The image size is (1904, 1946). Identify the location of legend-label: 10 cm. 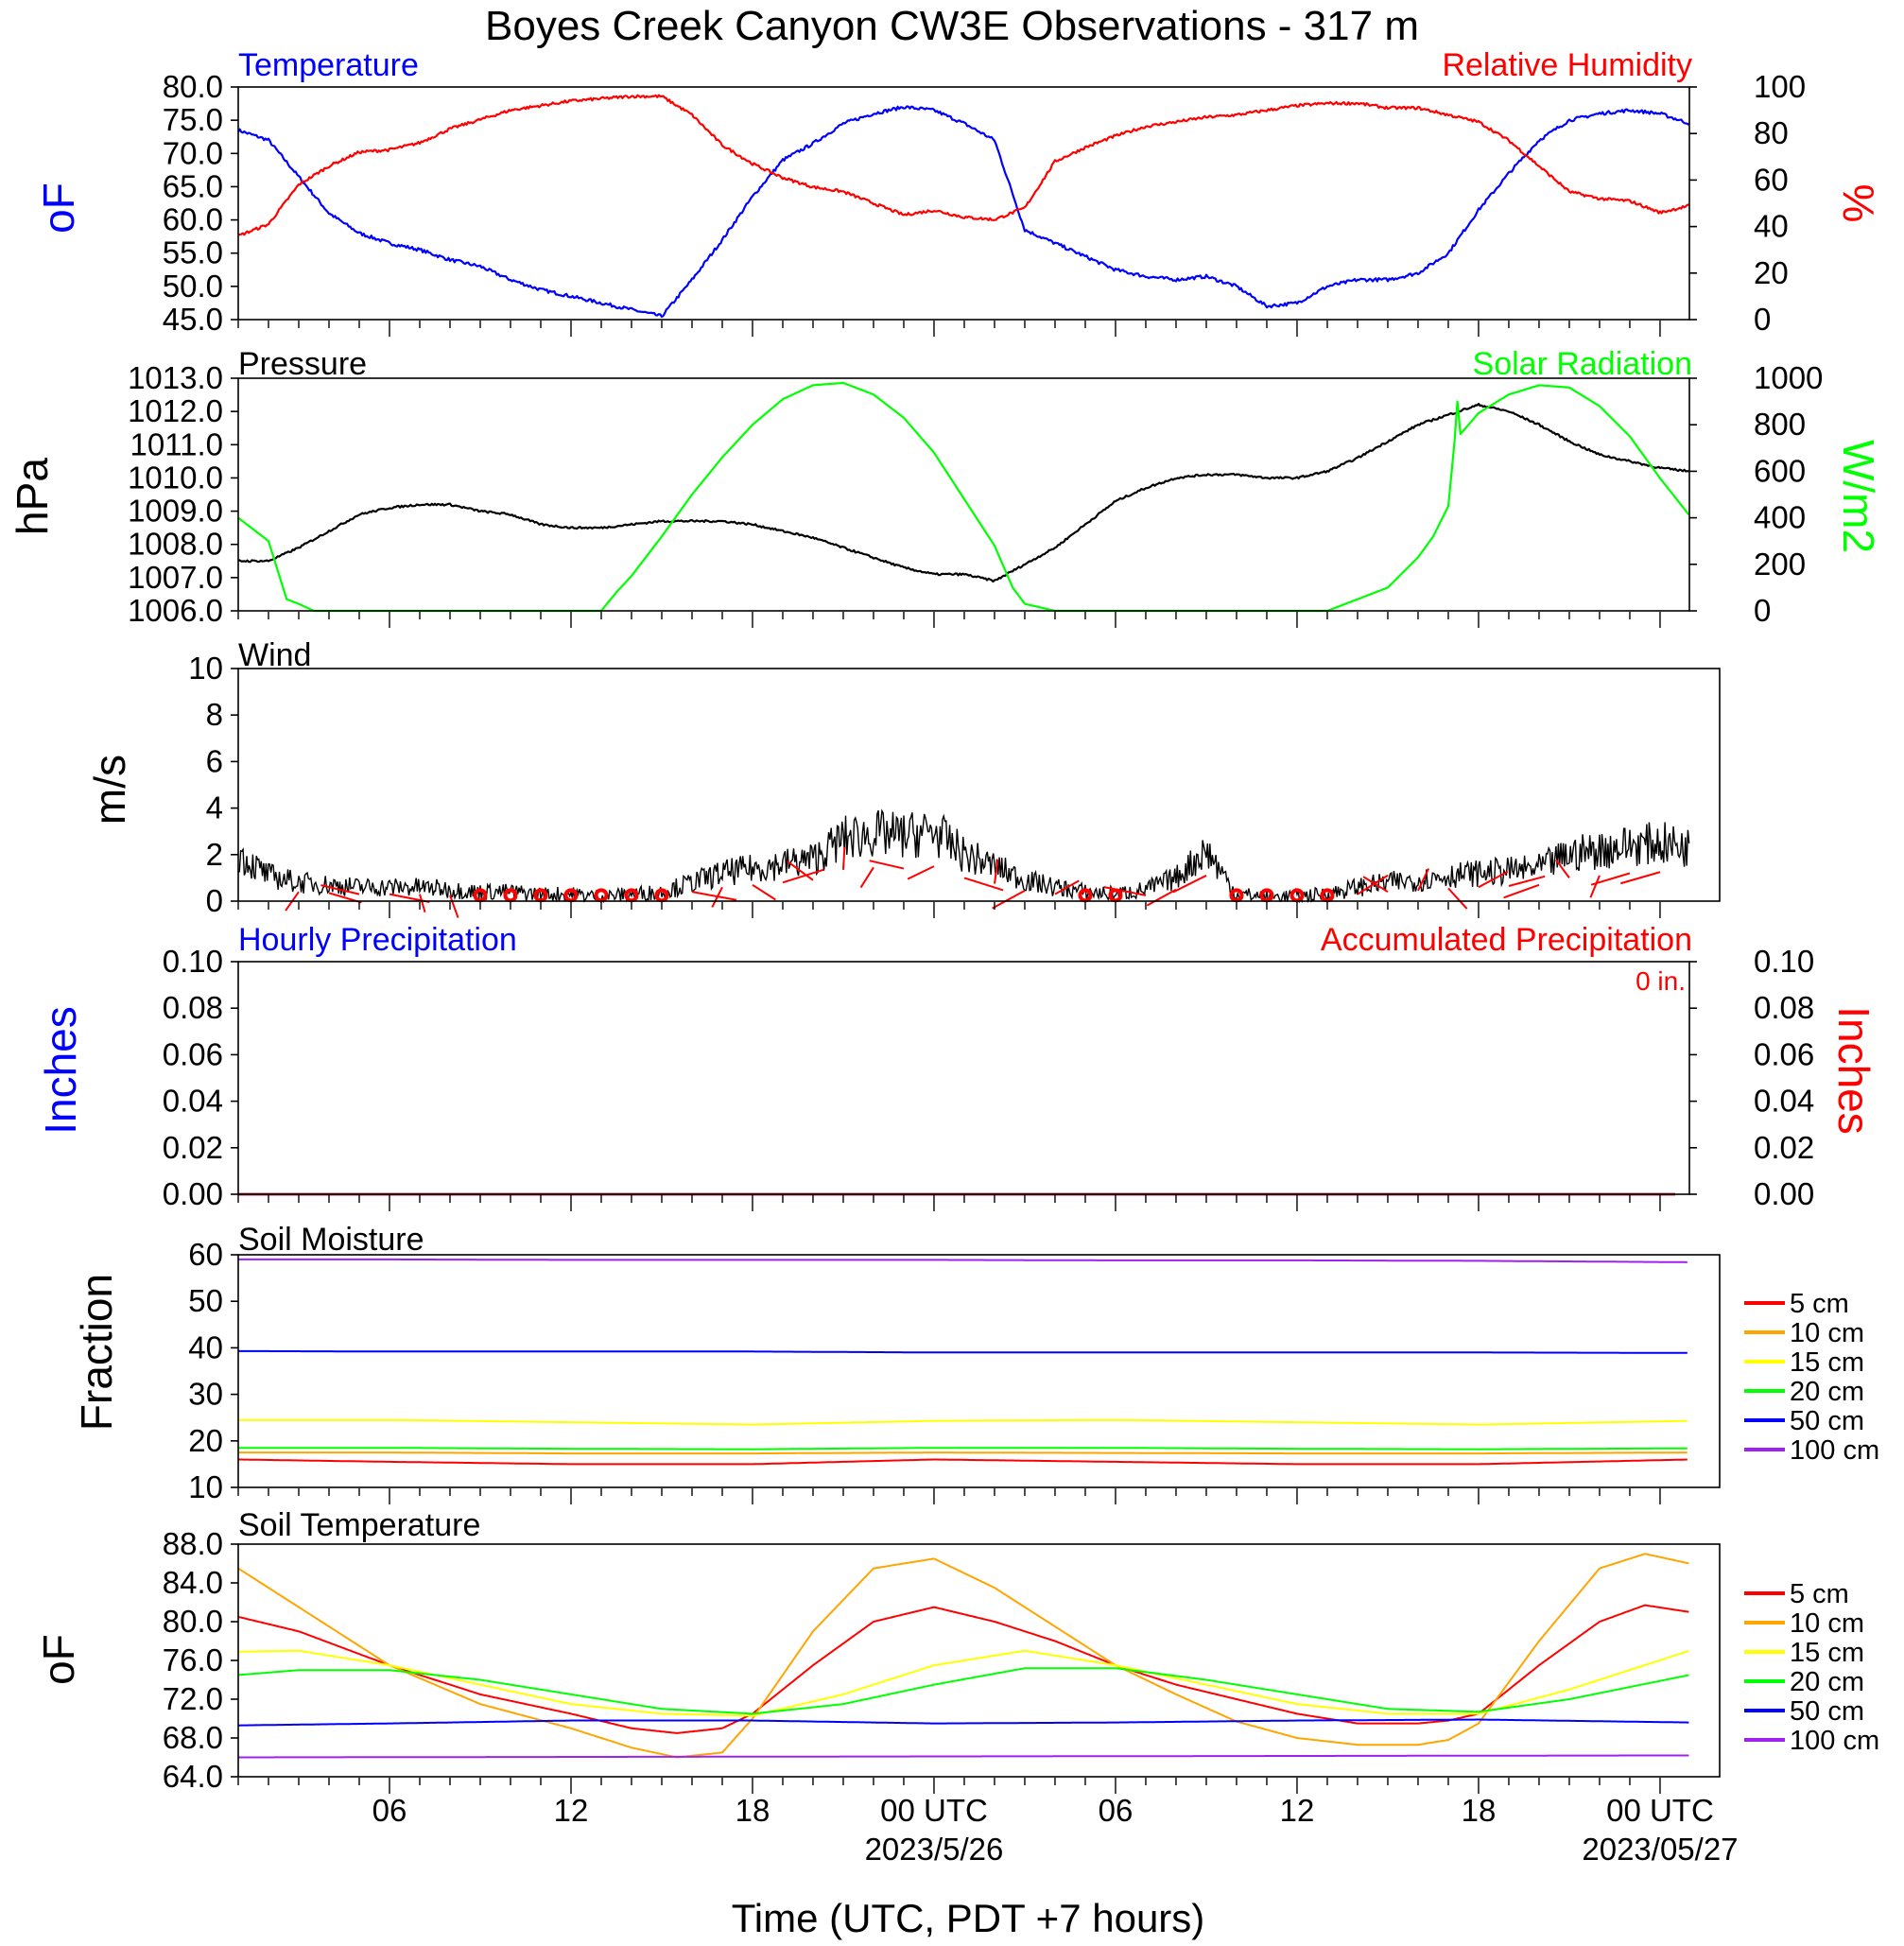
(1827, 1624).